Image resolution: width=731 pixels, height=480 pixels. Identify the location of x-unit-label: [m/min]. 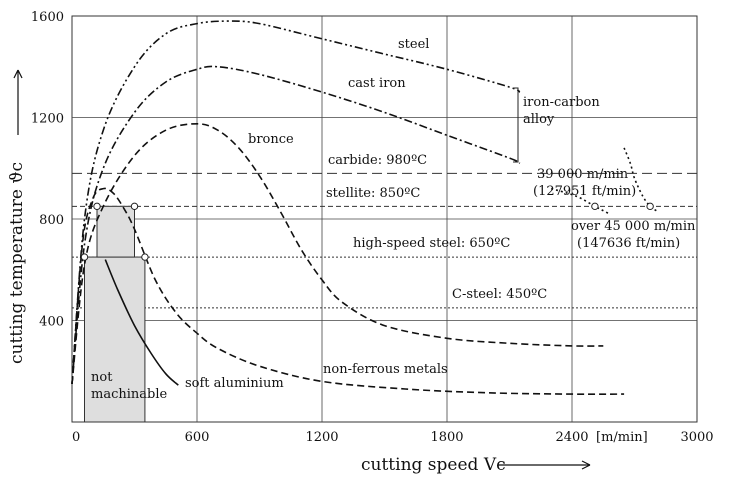
(622, 437).